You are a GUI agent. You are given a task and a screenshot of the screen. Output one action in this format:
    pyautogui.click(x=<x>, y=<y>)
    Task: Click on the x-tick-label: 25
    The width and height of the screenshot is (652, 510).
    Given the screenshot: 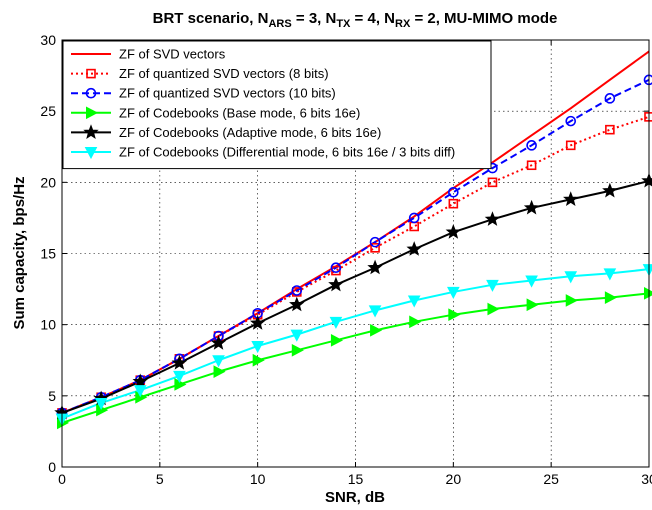 What is the action you would take?
    pyautogui.click(x=551, y=479)
    